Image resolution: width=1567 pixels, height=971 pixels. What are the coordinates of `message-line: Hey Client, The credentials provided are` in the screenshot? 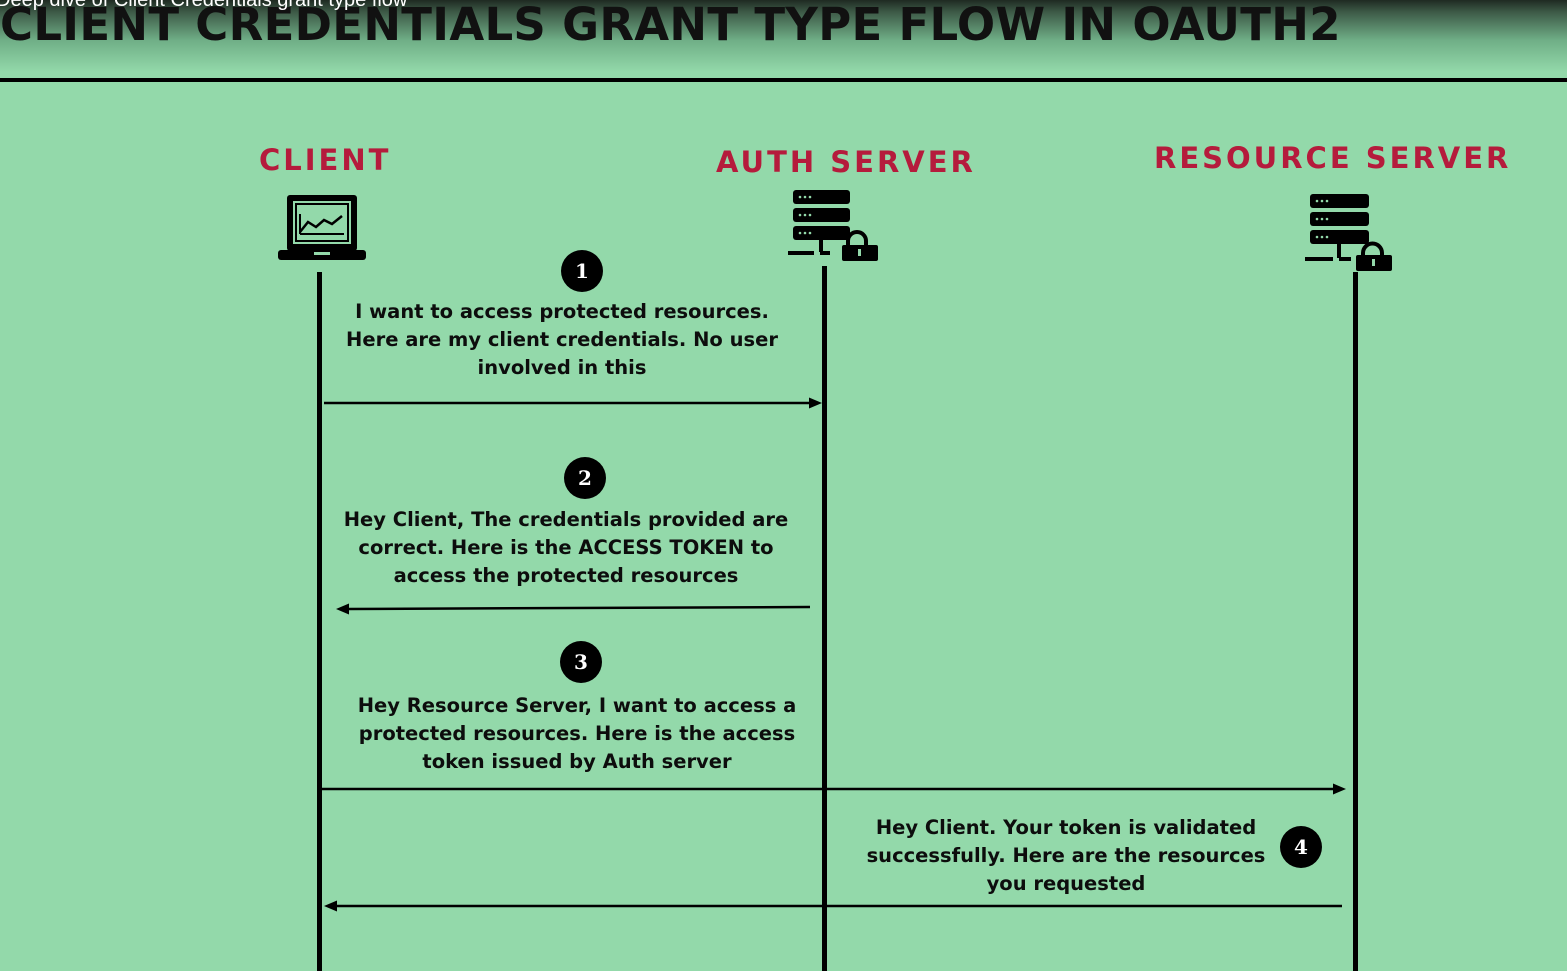 It's located at (566, 519).